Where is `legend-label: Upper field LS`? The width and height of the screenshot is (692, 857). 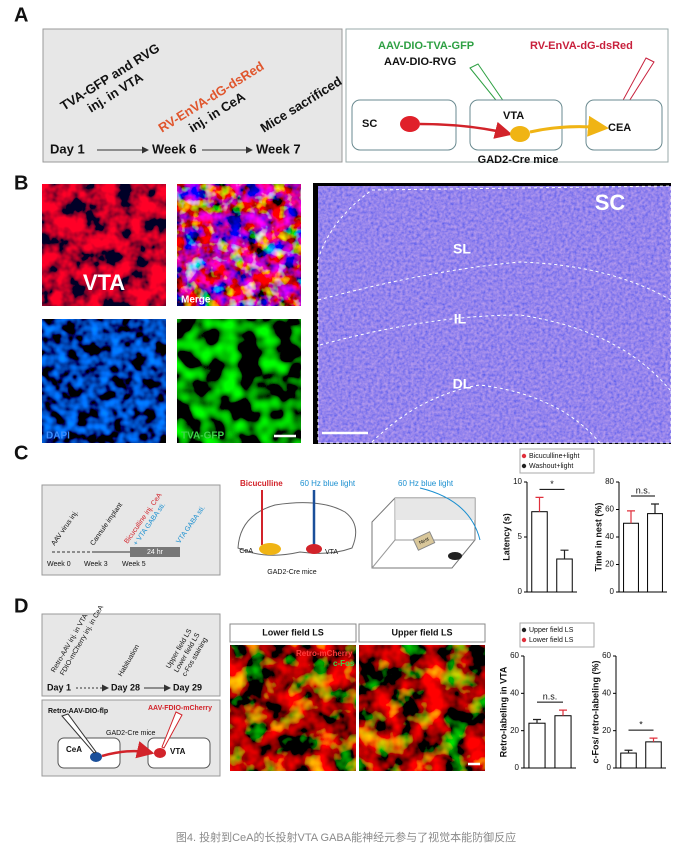
legend-label: Upper field LS is located at coordinates (551, 630).